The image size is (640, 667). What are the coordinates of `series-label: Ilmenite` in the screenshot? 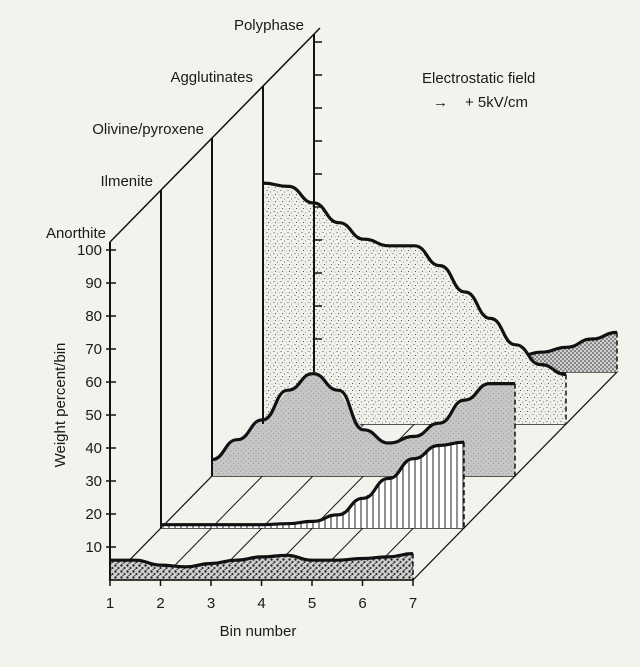 It's located at (126, 181).